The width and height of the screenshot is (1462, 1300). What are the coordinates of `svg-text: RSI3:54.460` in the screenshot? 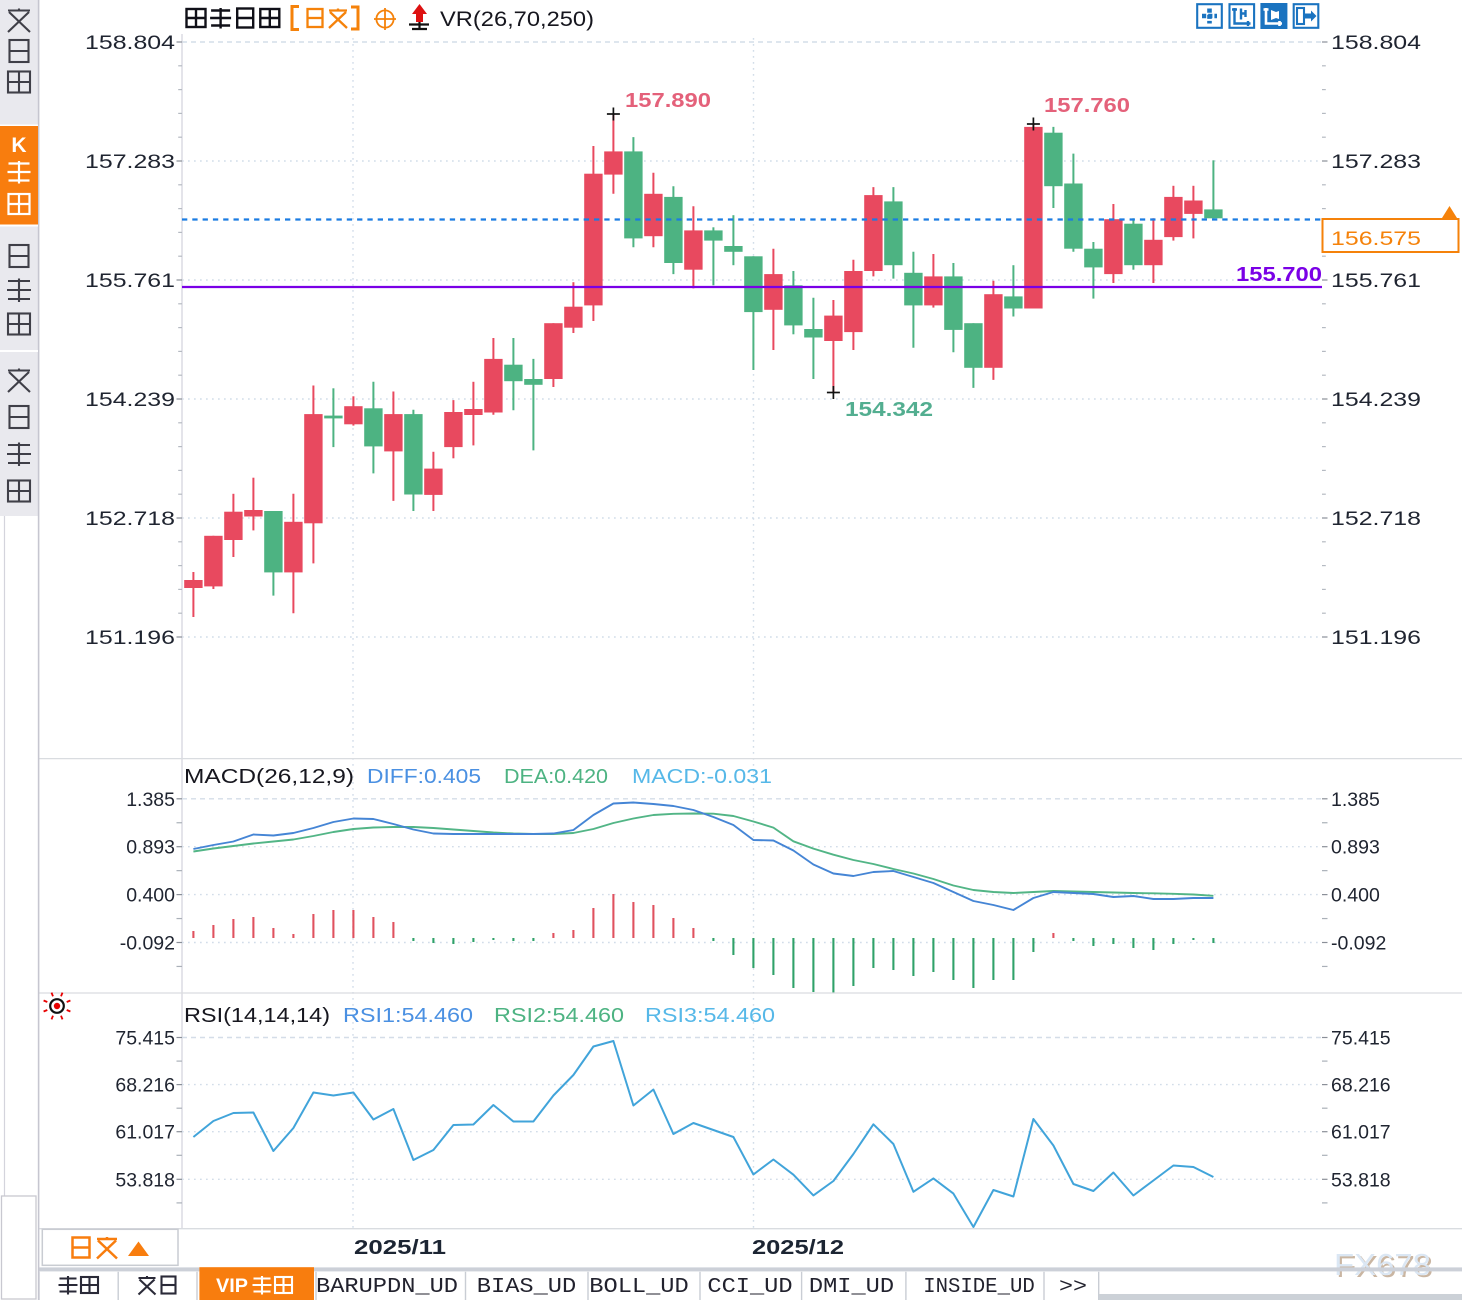 It's located at (710, 1015).